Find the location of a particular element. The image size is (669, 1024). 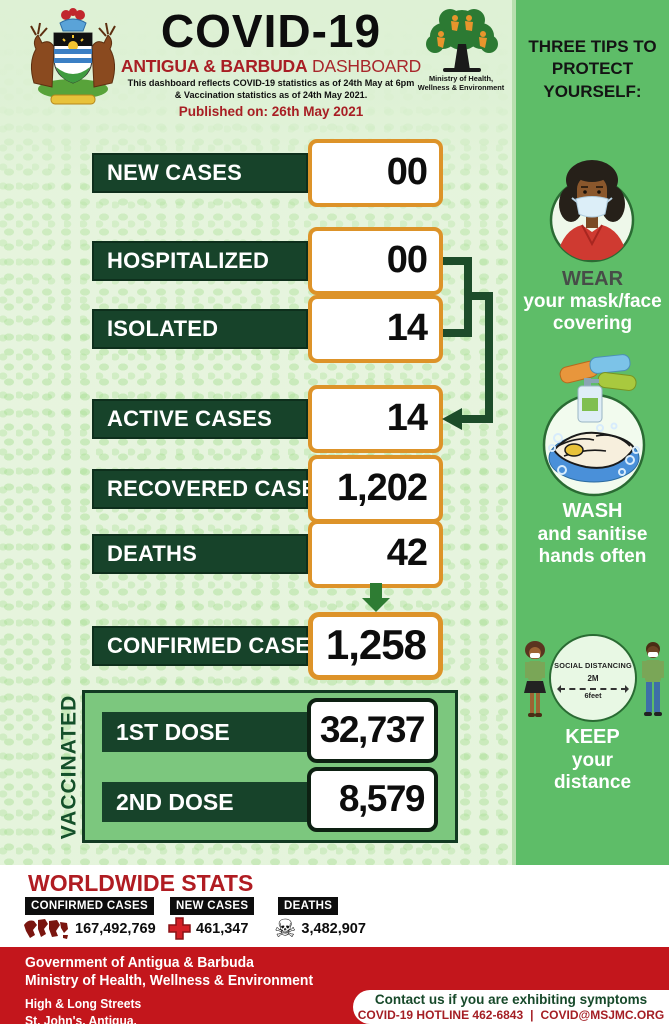

tip2-text: and sanitise hands often is located at coordinates (592, 546).